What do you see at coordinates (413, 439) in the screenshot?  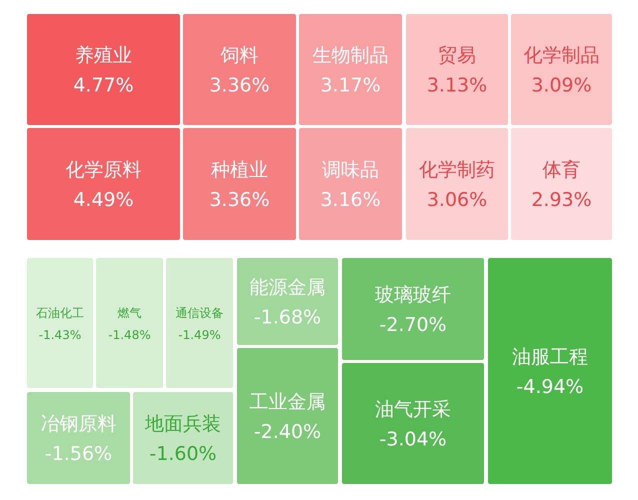 I see `data-label: -3.04%` at bounding box center [413, 439].